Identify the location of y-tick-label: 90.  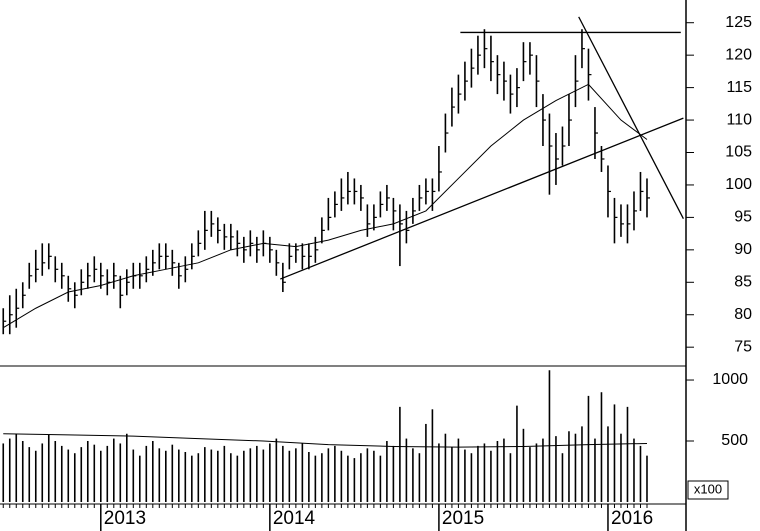
(743, 249).